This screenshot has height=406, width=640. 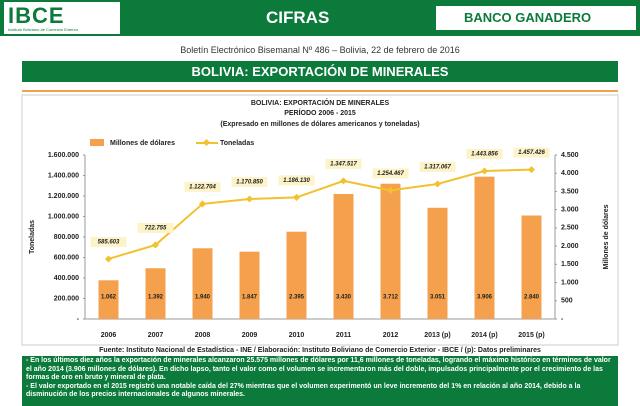 I want to click on y-tick-label: 1.000.000, so click(x=63, y=216).